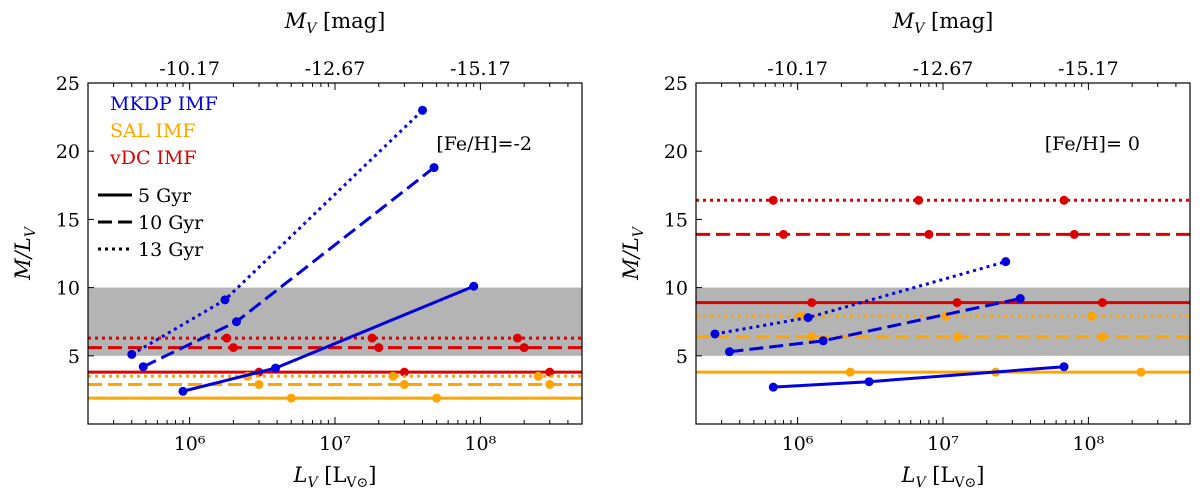  What do you see at coordinates (165, 196) in the screenshot?
I see `legend-age-label: 5 Gyr` at bounding box center [165, 196].